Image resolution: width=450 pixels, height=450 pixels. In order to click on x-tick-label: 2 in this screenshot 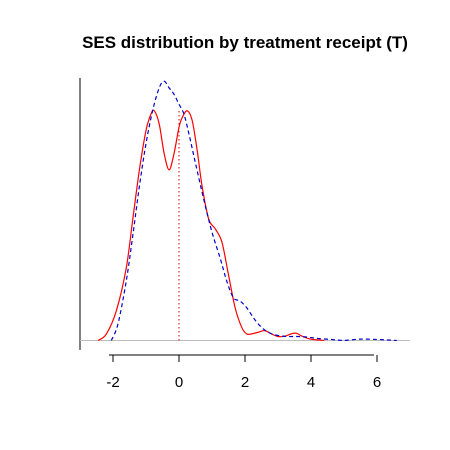, I will do `click(245, 382)`.